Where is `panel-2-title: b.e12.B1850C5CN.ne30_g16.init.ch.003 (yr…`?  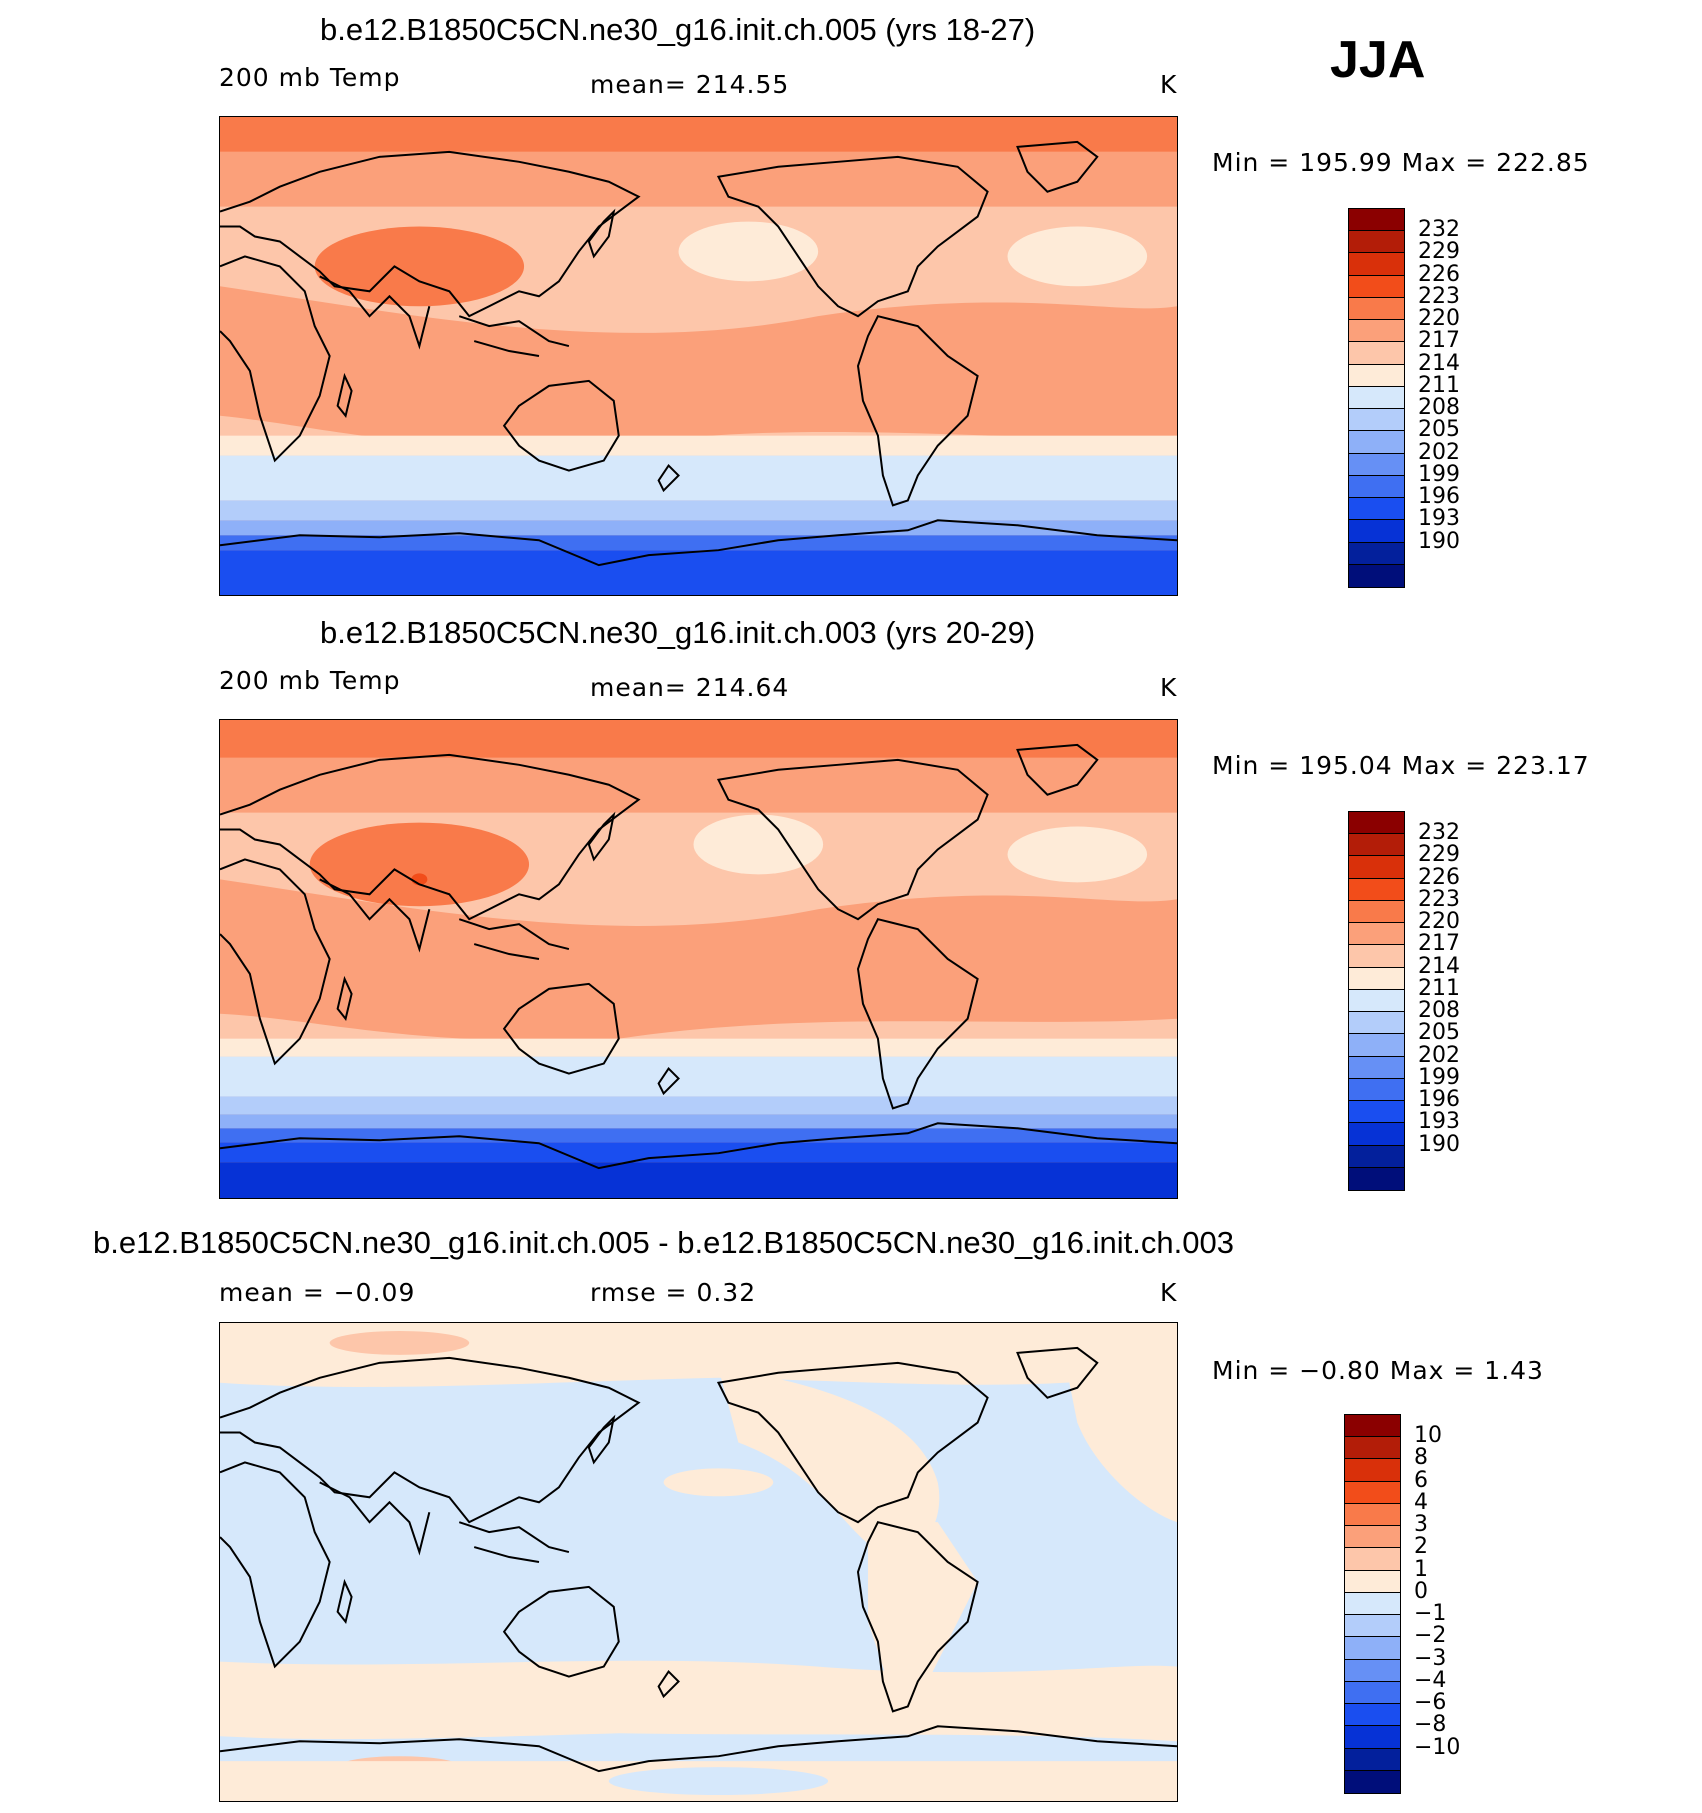 panel-2-title: b.e12.B1850C5CN.ne30_g16.init.ch.003 (yr… is located at coordinates (678, 632).